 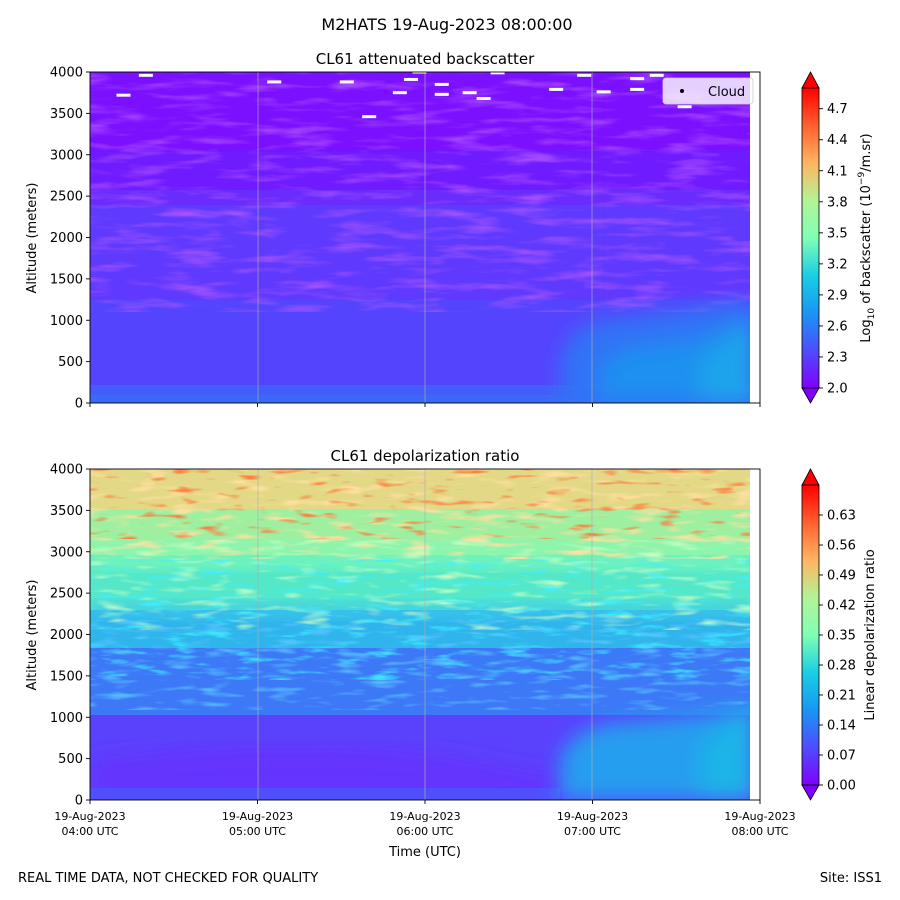 I want to click on colorbar-tick-label: 3.5, so click(x=837, y=233).